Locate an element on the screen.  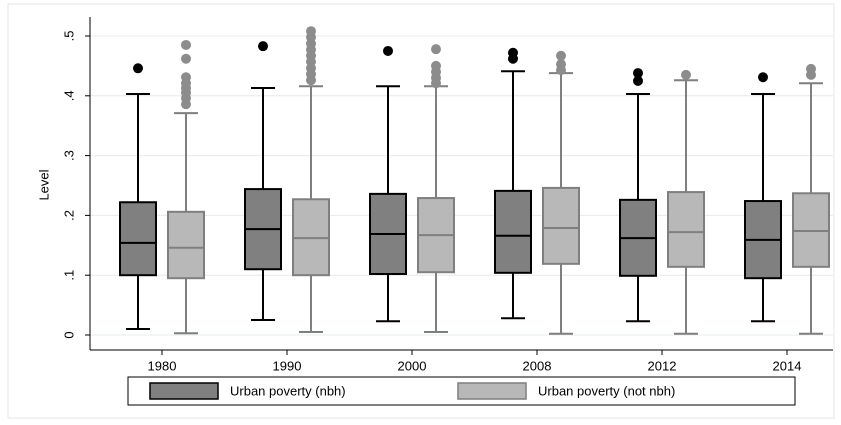
legend-label: Urban poverty (not nbh) is located at coordinates (606, 390).